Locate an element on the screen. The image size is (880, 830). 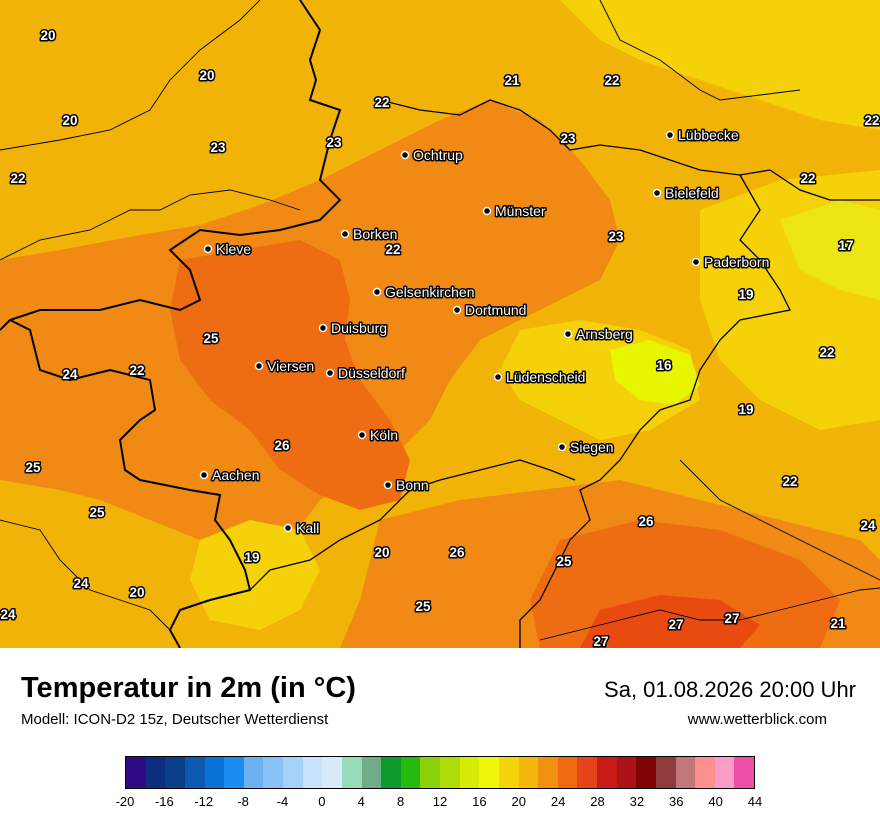
scale-tick-label: 12 is located at coordinates (440, 801).